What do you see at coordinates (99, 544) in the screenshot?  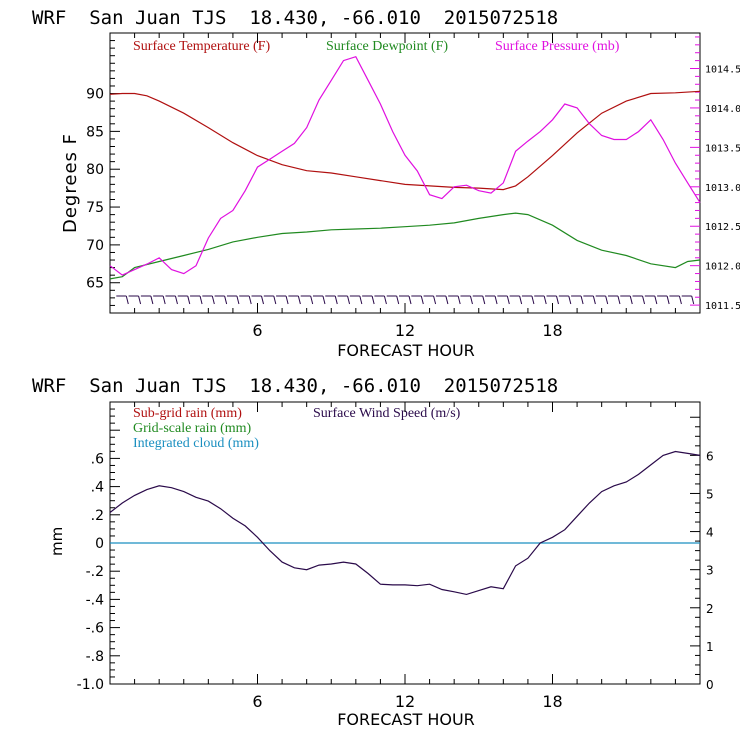 I see `bottom-y-tick-label: 0` at bounding box center [99, 544].